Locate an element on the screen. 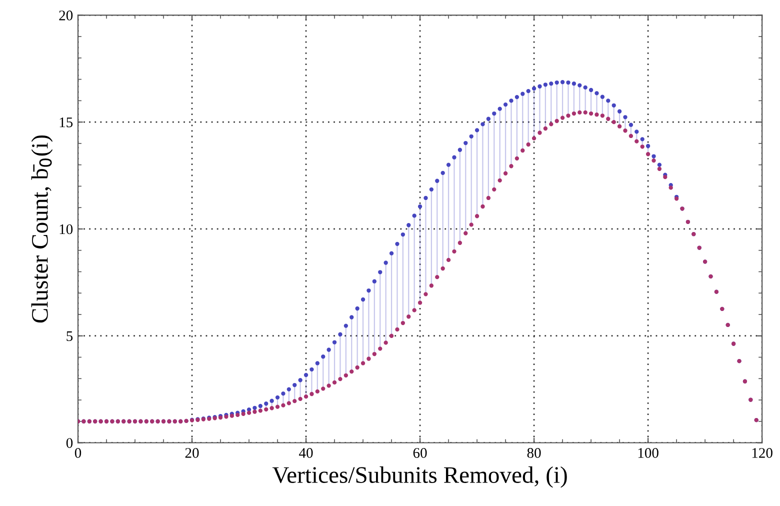 Image resolution: width=780 pixels, height=506 pixels. y-tick-label: 5 is located at coordinates (69, 336).